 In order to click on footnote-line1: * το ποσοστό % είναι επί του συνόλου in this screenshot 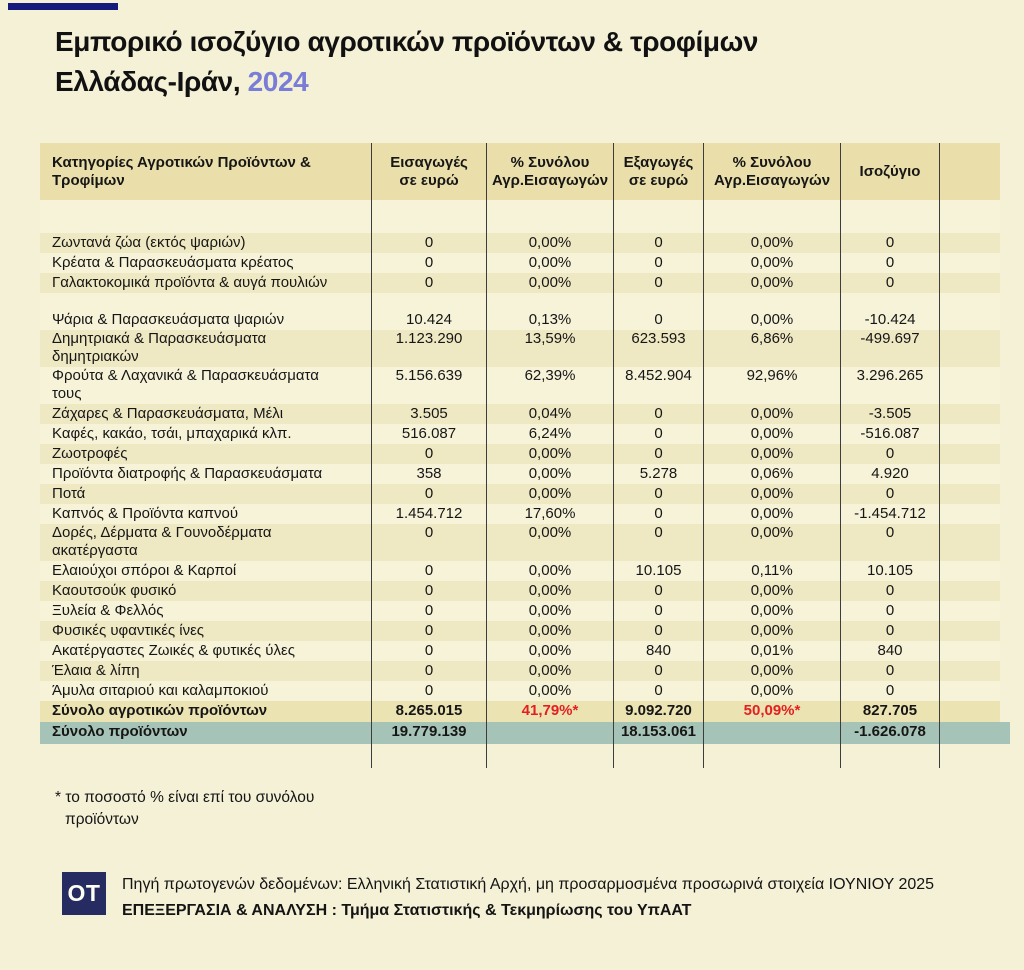, I will do `click(185, 797)`.